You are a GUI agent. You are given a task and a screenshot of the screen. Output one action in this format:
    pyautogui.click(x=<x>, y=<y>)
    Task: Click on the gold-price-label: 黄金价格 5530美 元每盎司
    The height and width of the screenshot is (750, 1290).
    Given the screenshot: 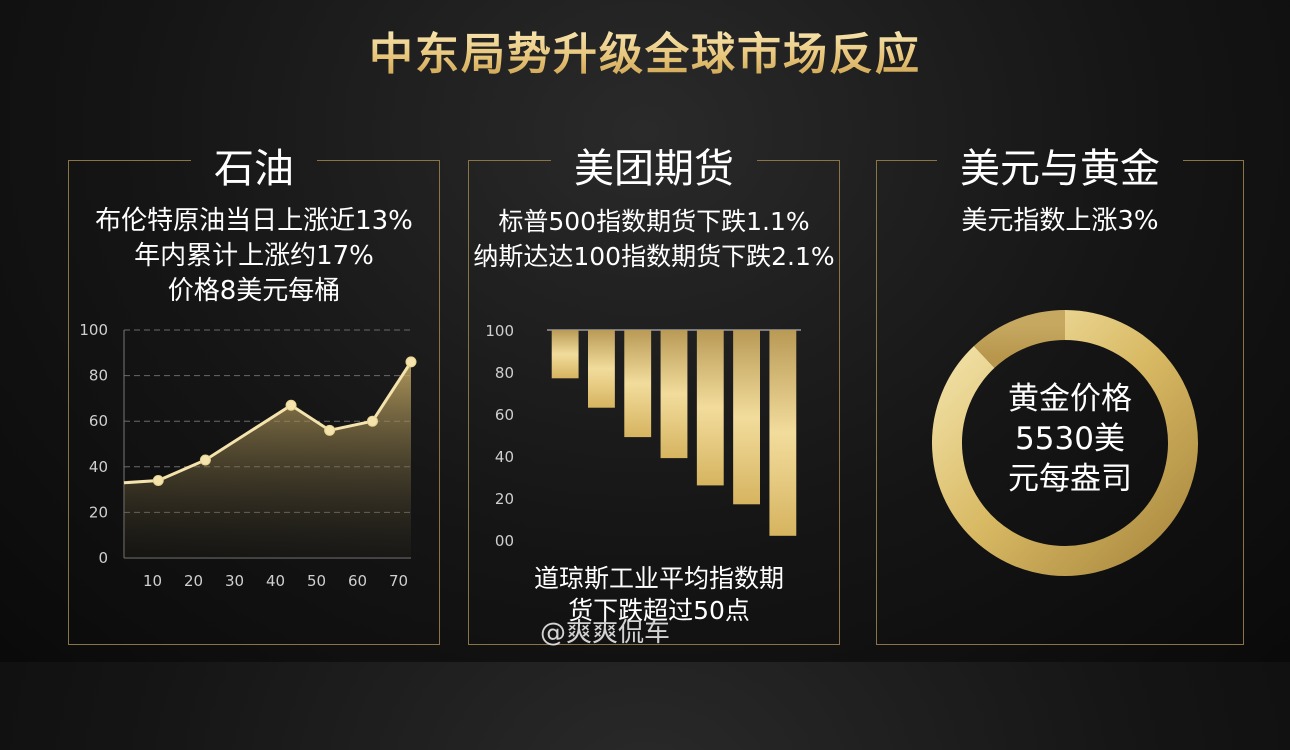 What is the action you would take?
    pyautogui.click(x=1070, y=439)
    